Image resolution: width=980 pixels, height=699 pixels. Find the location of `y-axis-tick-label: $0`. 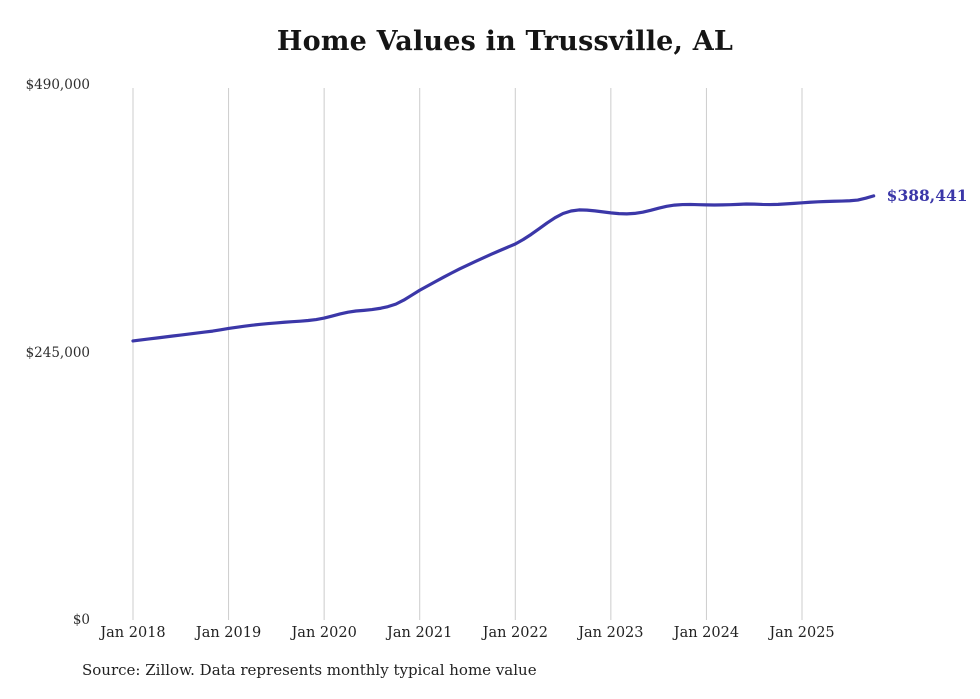

y-axis-tick-label: $0 is located at coordinates (81, 620).